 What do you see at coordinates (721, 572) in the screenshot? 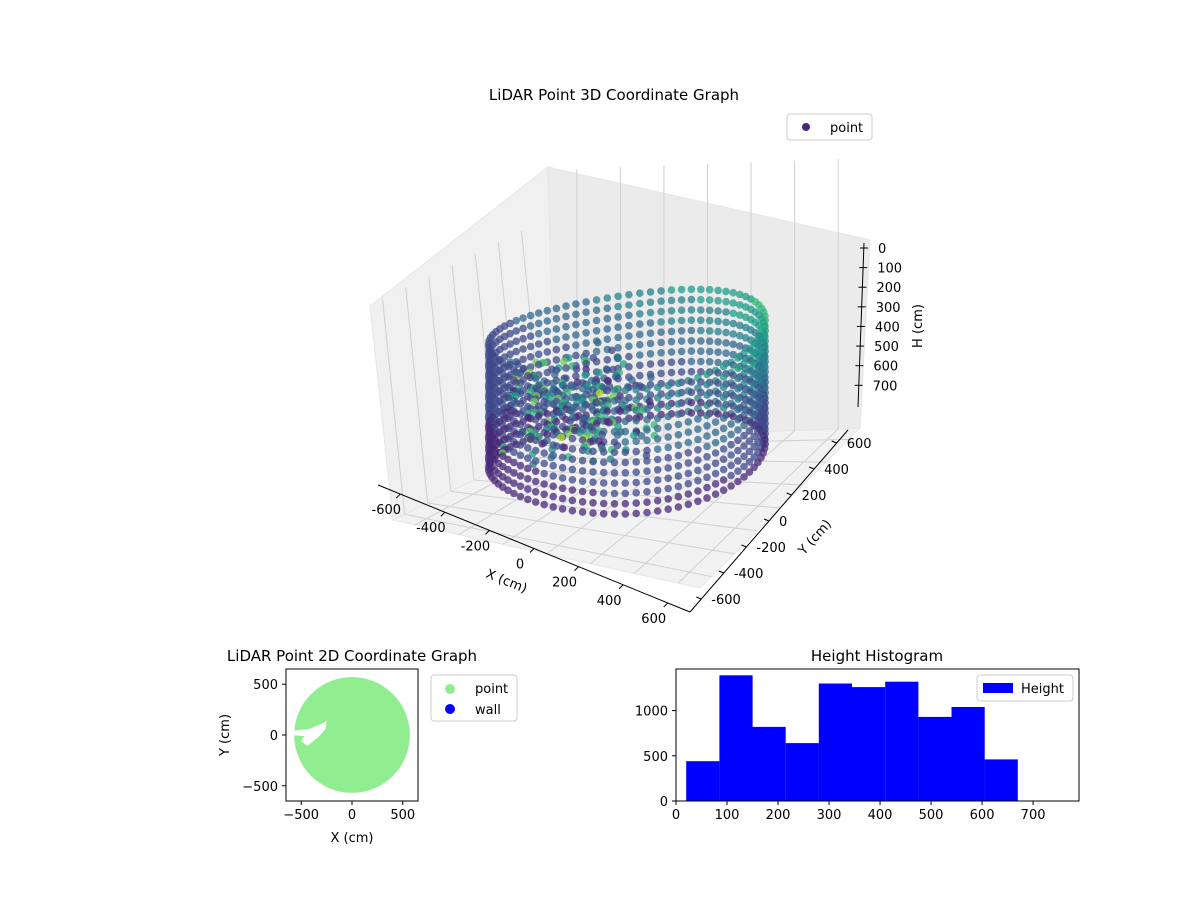
I see `scatter3d-y-tick` at bounding box center [721, 572].